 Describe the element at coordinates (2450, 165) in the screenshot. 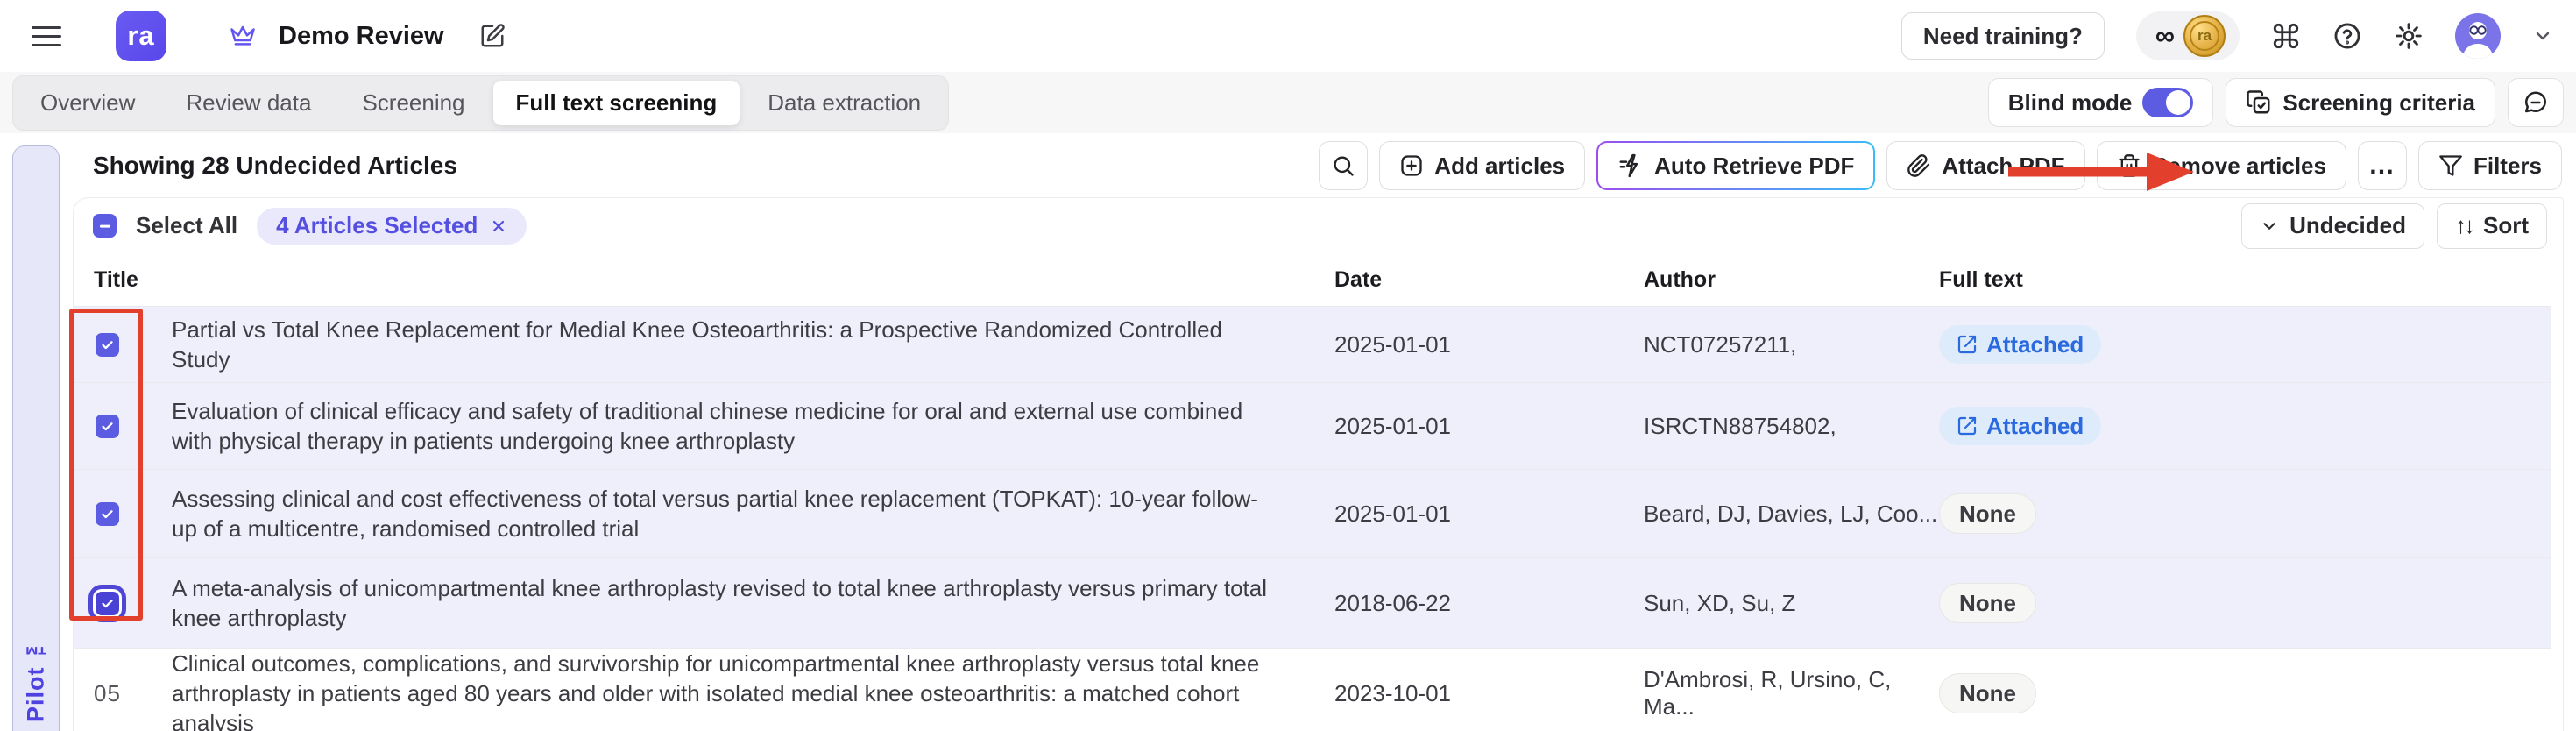

I see `filter-funnel-icon` at that location.